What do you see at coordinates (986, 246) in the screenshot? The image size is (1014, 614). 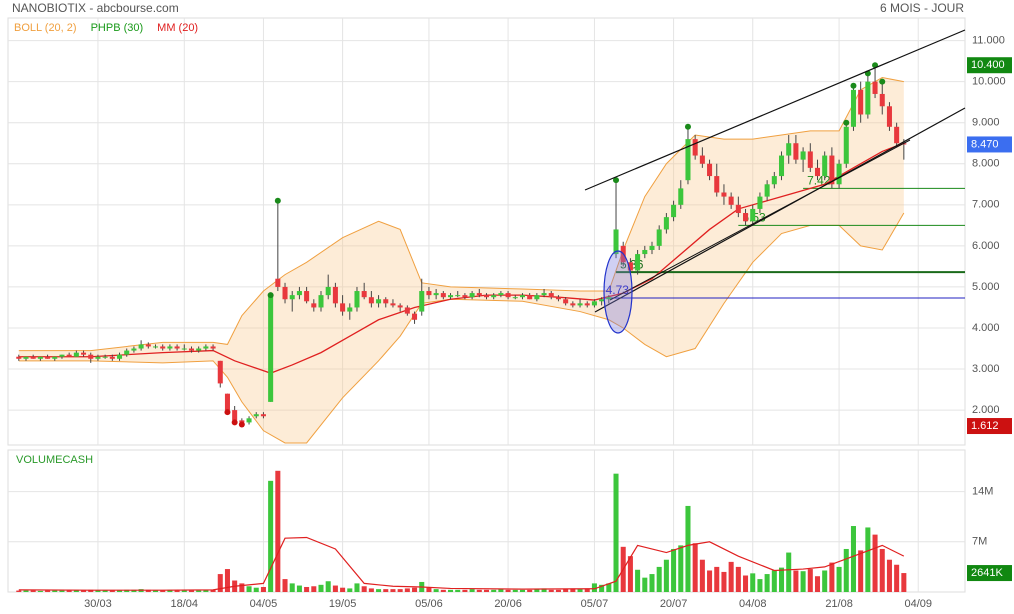 I see `y-tick-label: 6.000` at bounding box center [986, 246].